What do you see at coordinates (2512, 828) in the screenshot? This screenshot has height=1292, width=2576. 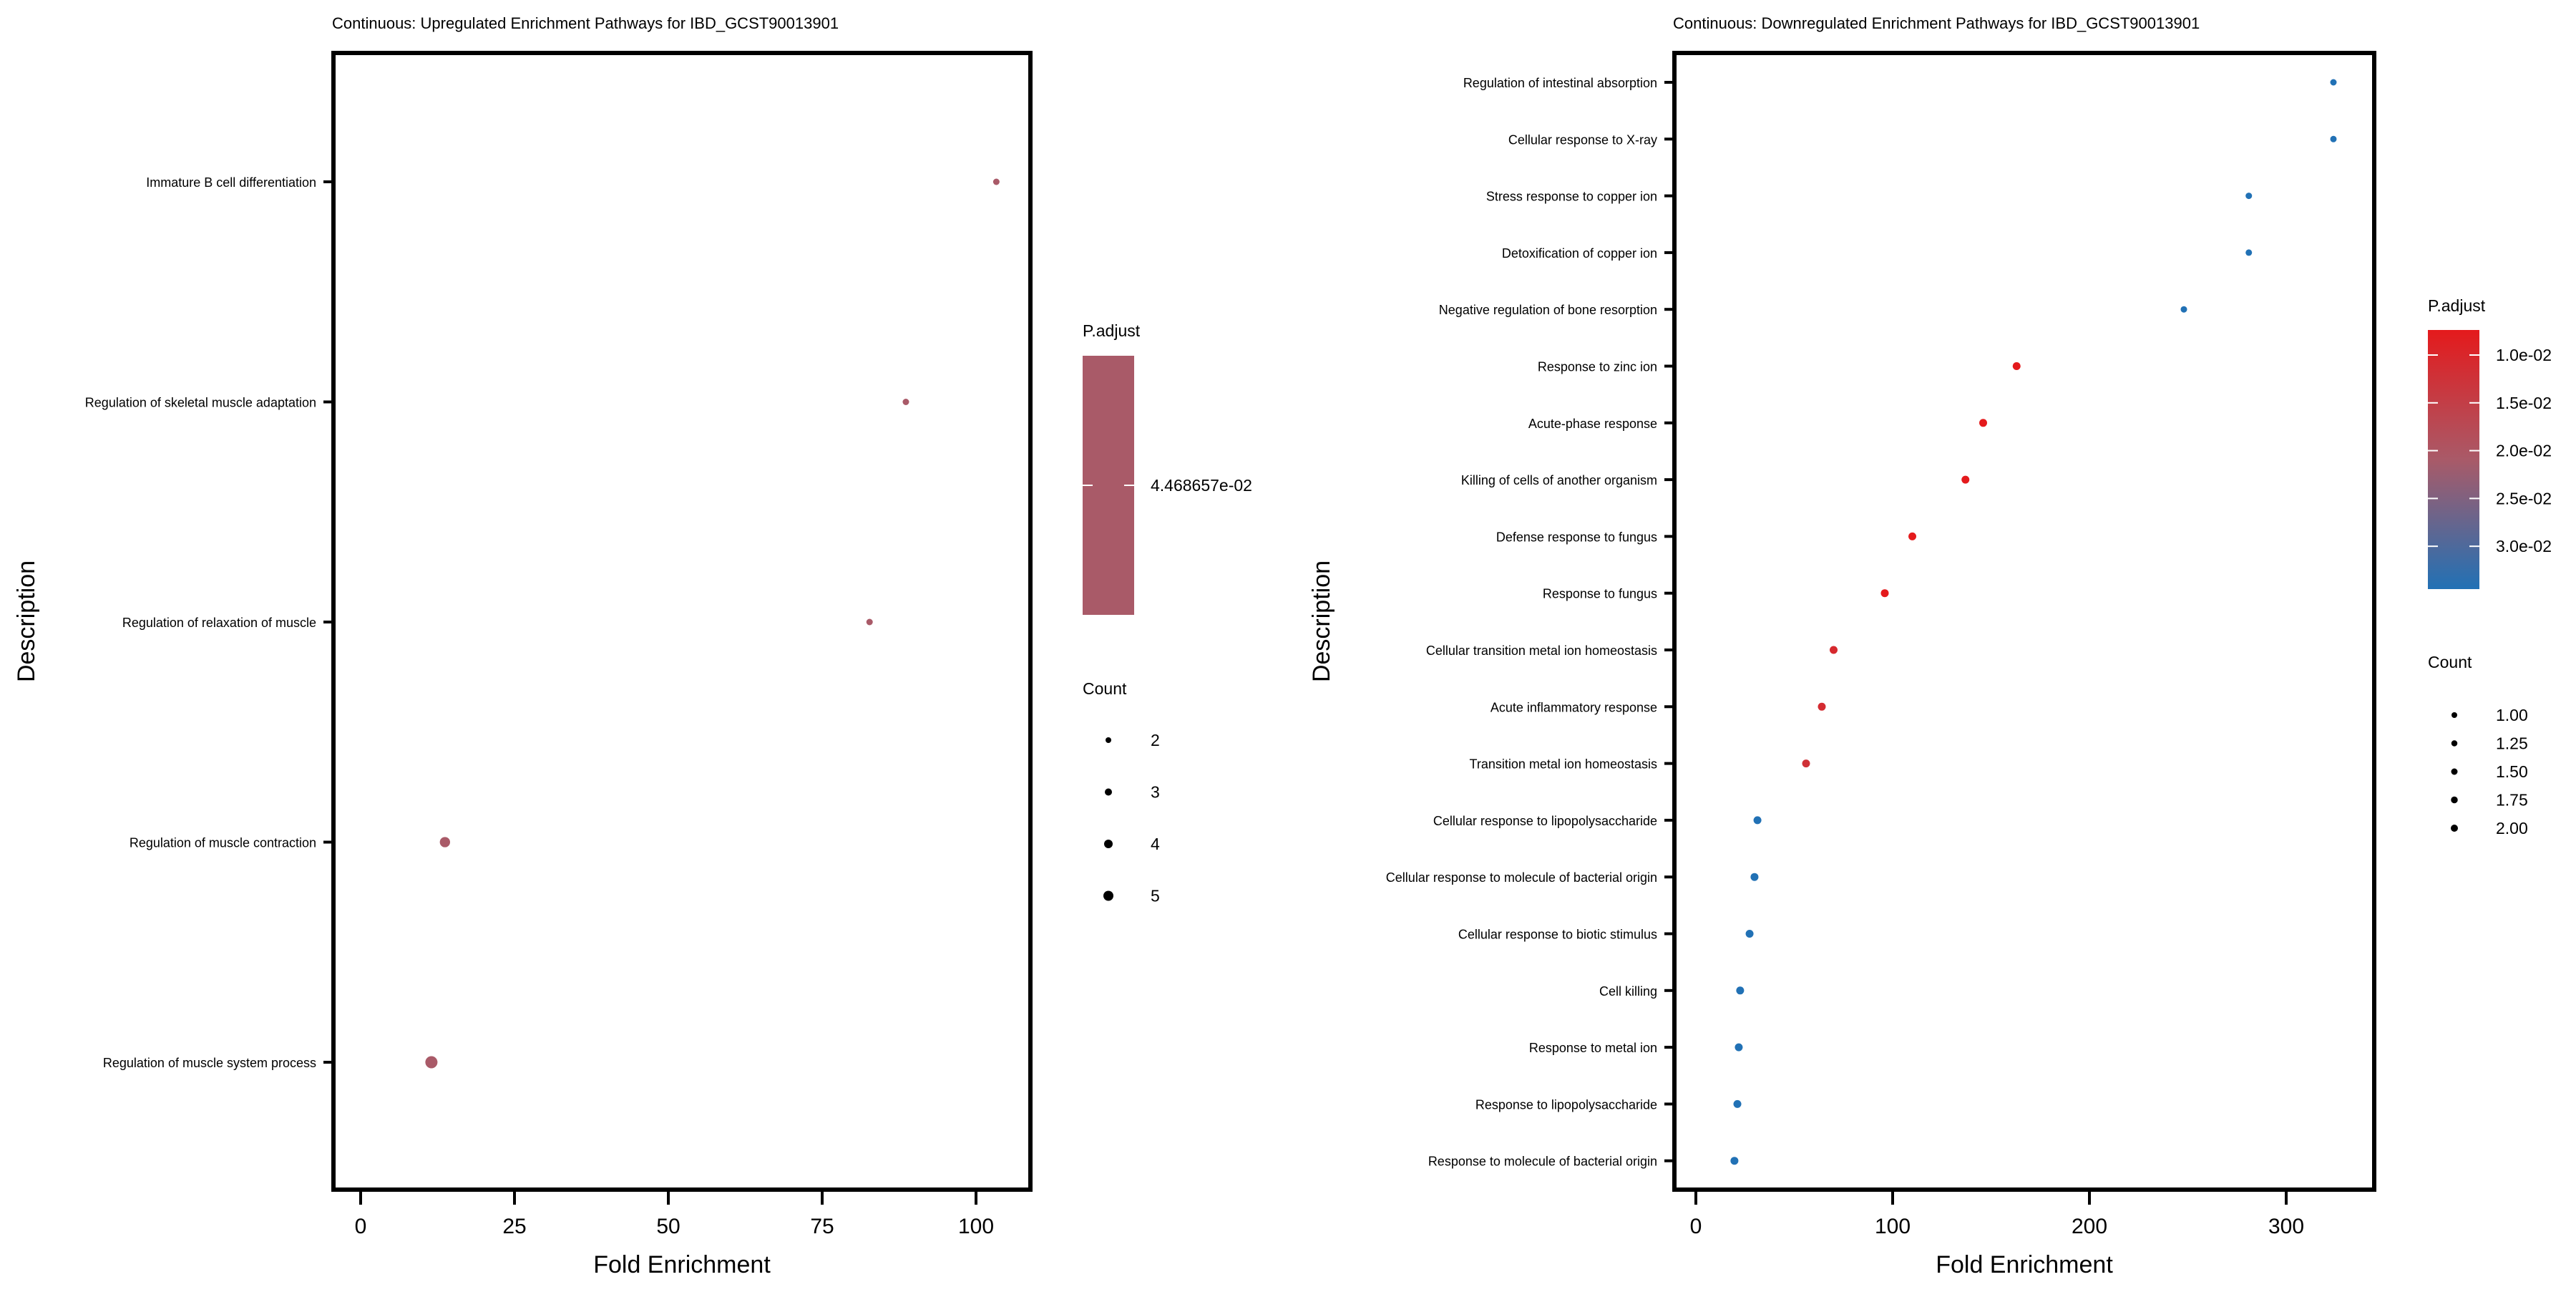 I see `count-legend-label: 2.00` at bounding box center [2512, 828].